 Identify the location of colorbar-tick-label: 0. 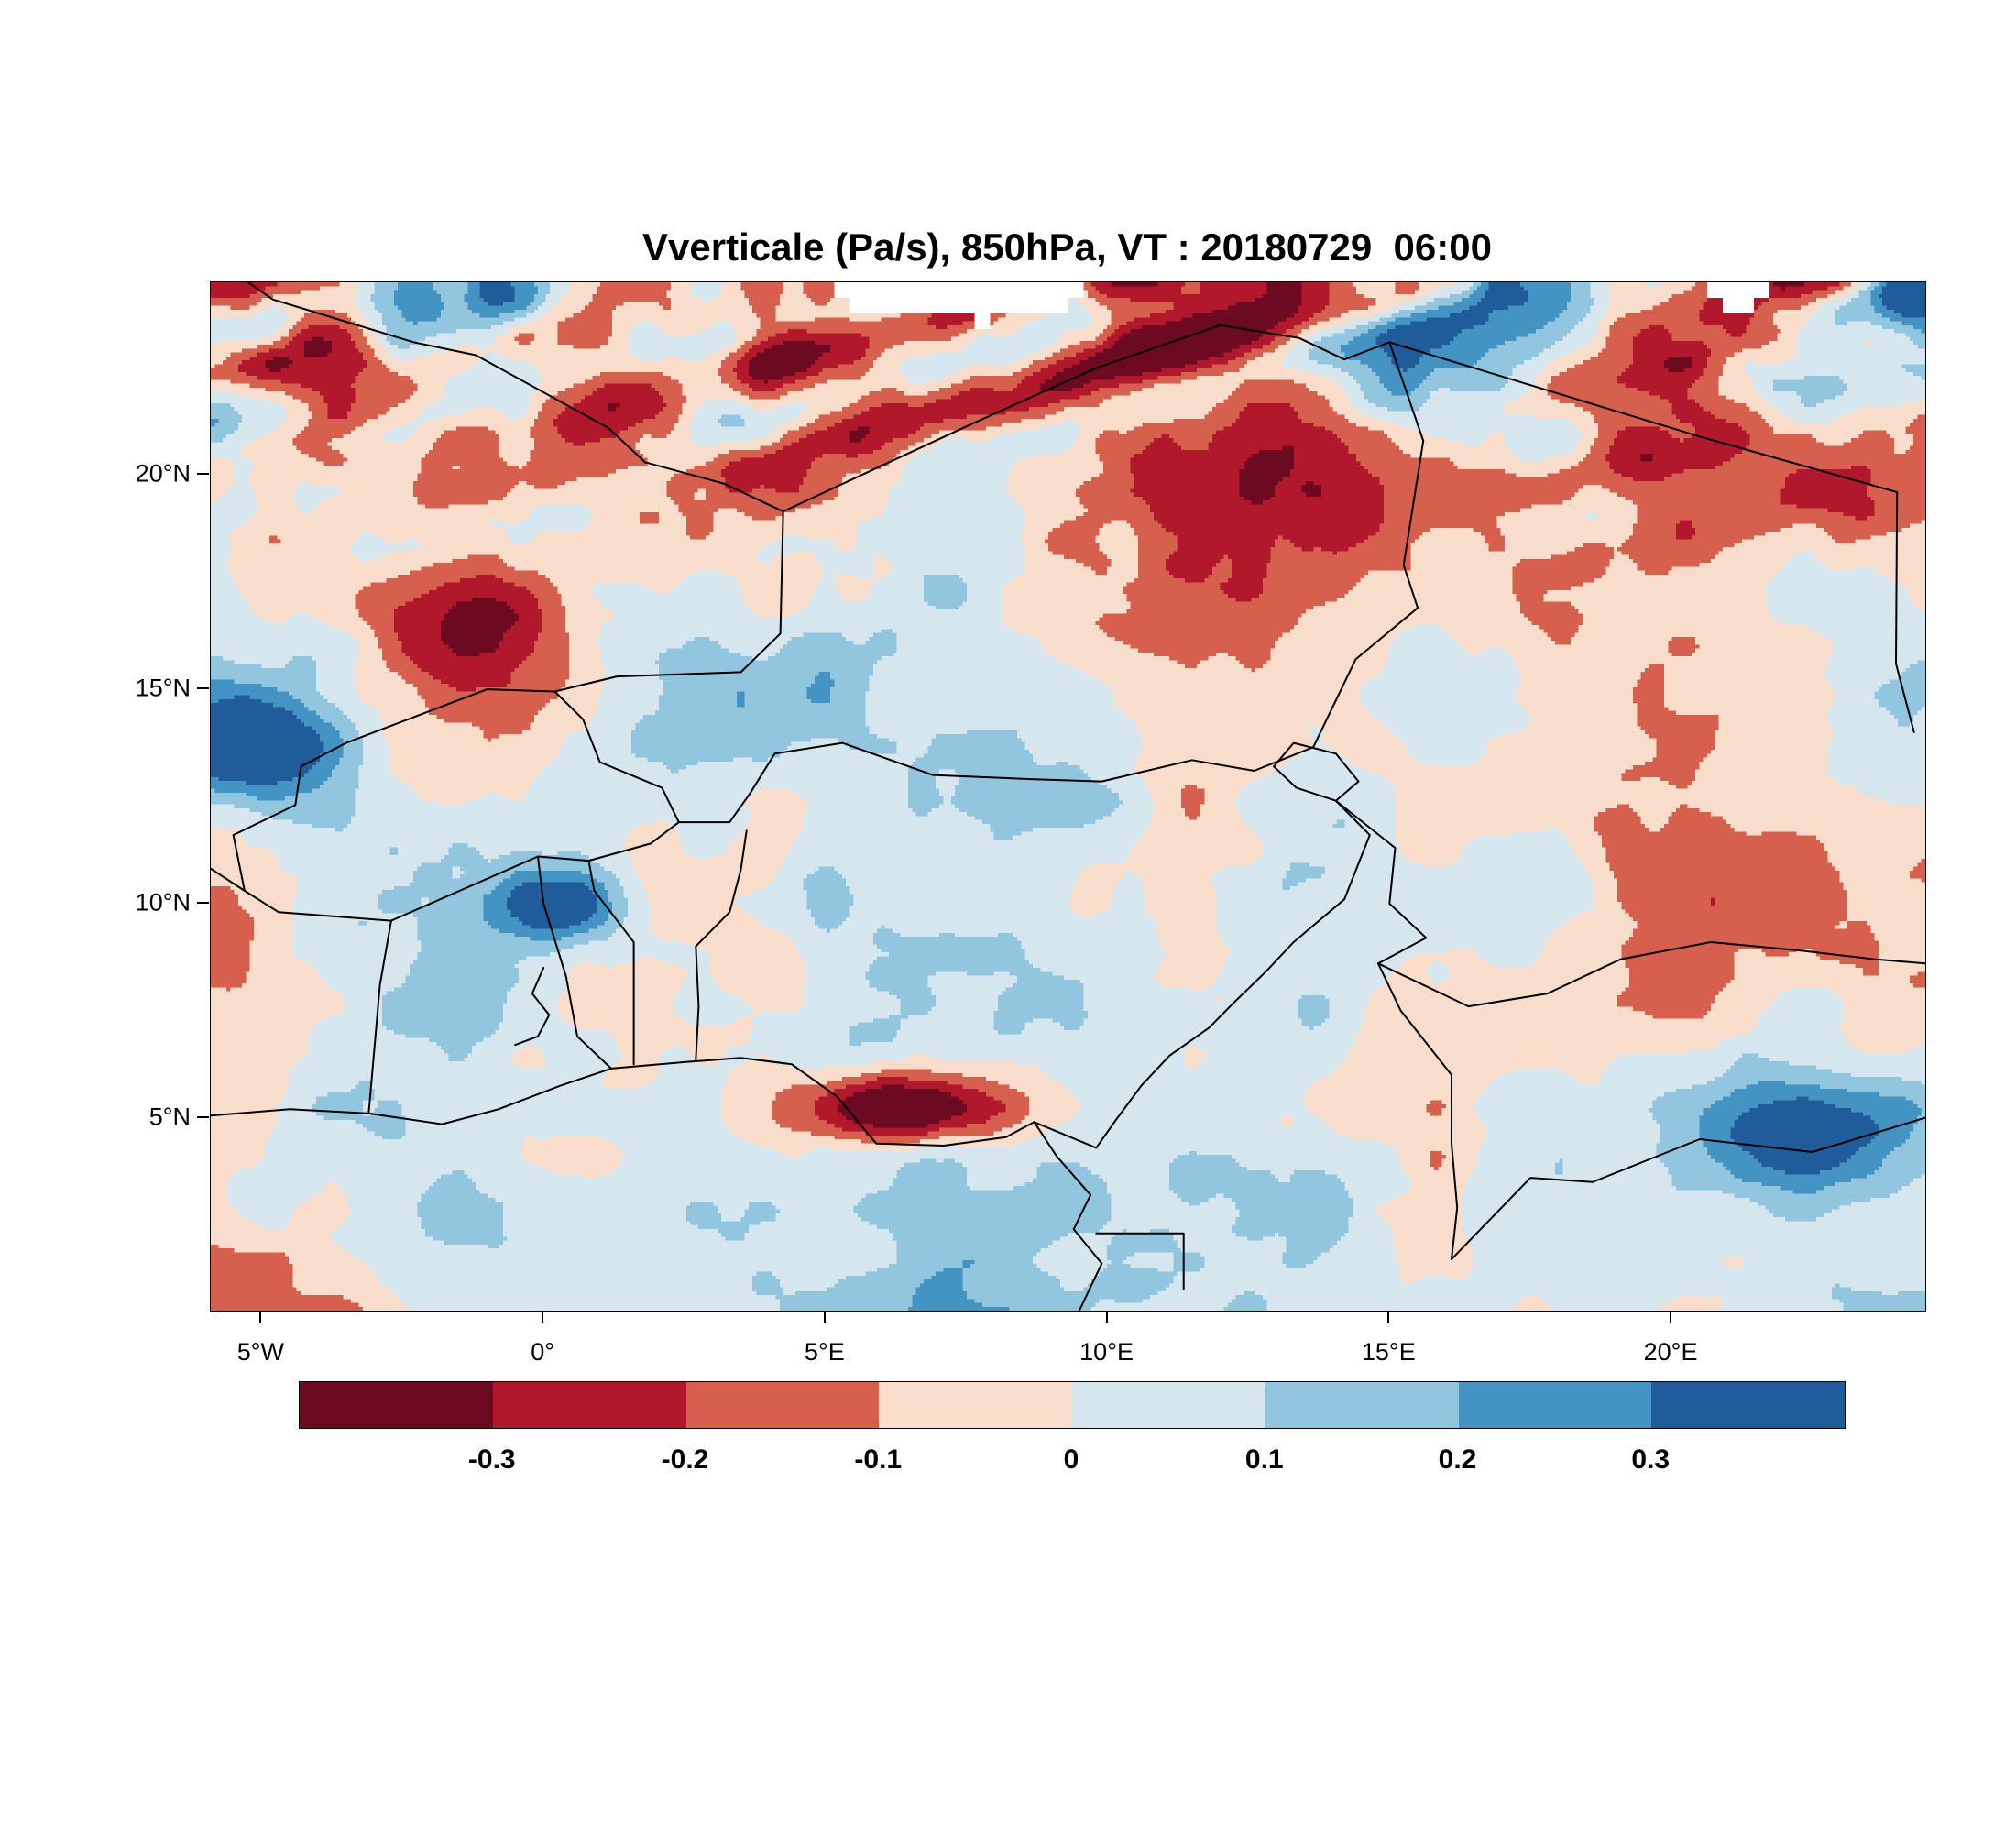
(1071, 1459).